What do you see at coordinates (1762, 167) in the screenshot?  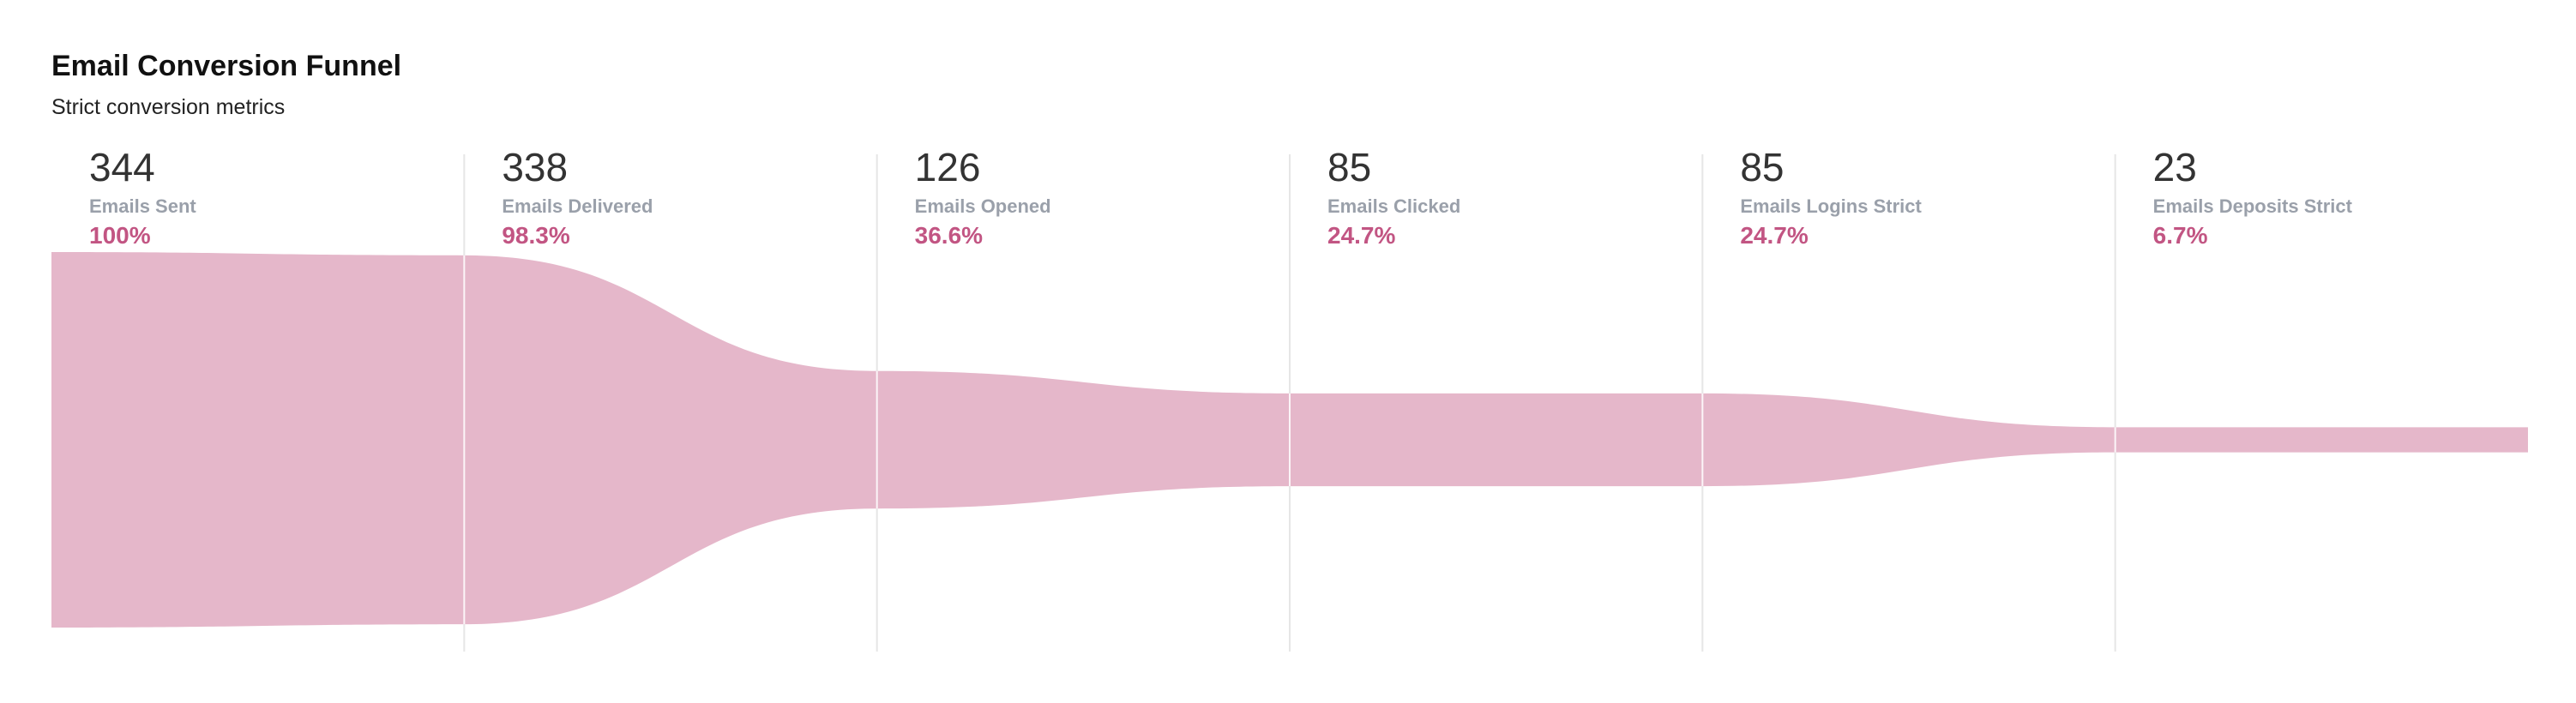 I see `stage-value-5: 85` at bounding box center [1762, 167].